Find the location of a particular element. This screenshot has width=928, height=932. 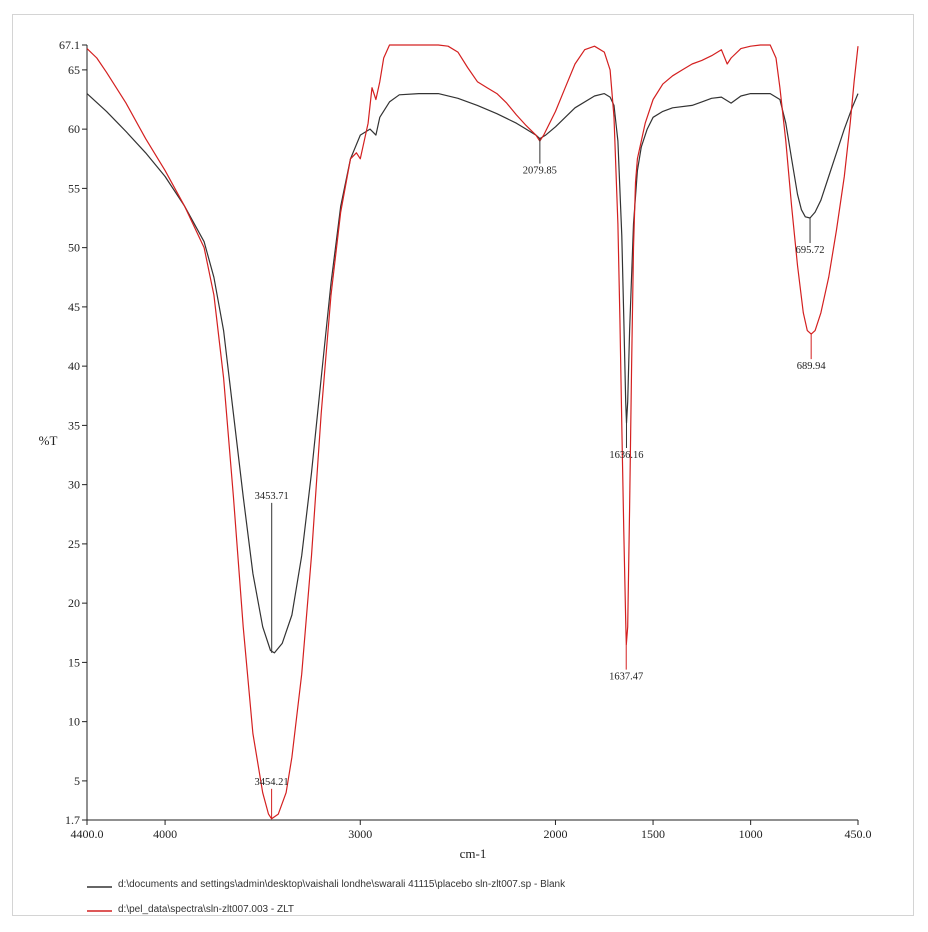

peak-label-1637-47: 1637.47 is located at coordinates (626, 677).